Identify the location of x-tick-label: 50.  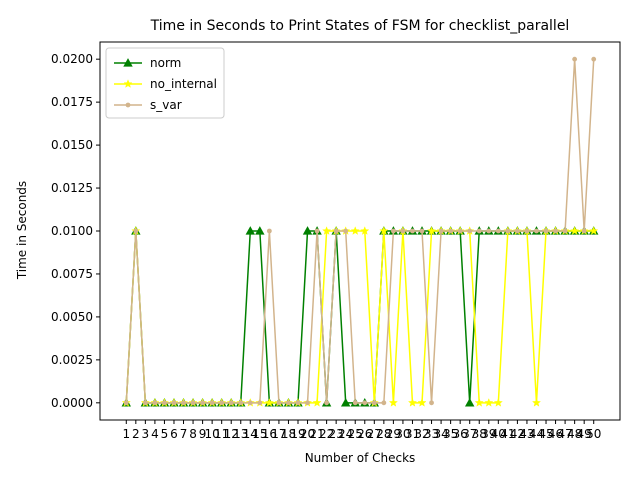
(593, 434).